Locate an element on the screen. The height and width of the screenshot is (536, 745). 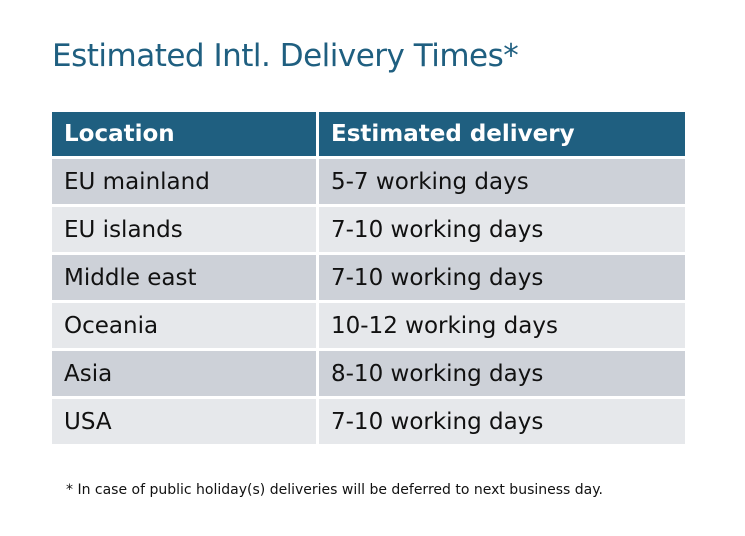
table-row: Asia 8-10 working days is located at coordinates (368, 373).